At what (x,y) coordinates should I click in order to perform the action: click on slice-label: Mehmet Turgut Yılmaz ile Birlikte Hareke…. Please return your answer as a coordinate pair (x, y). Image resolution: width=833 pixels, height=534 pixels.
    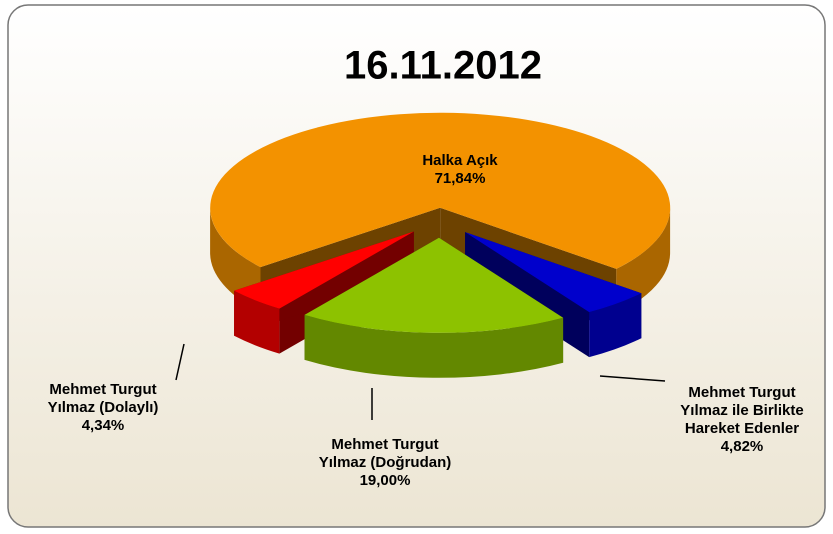
    Looking at the image, I should click on (742, 420).